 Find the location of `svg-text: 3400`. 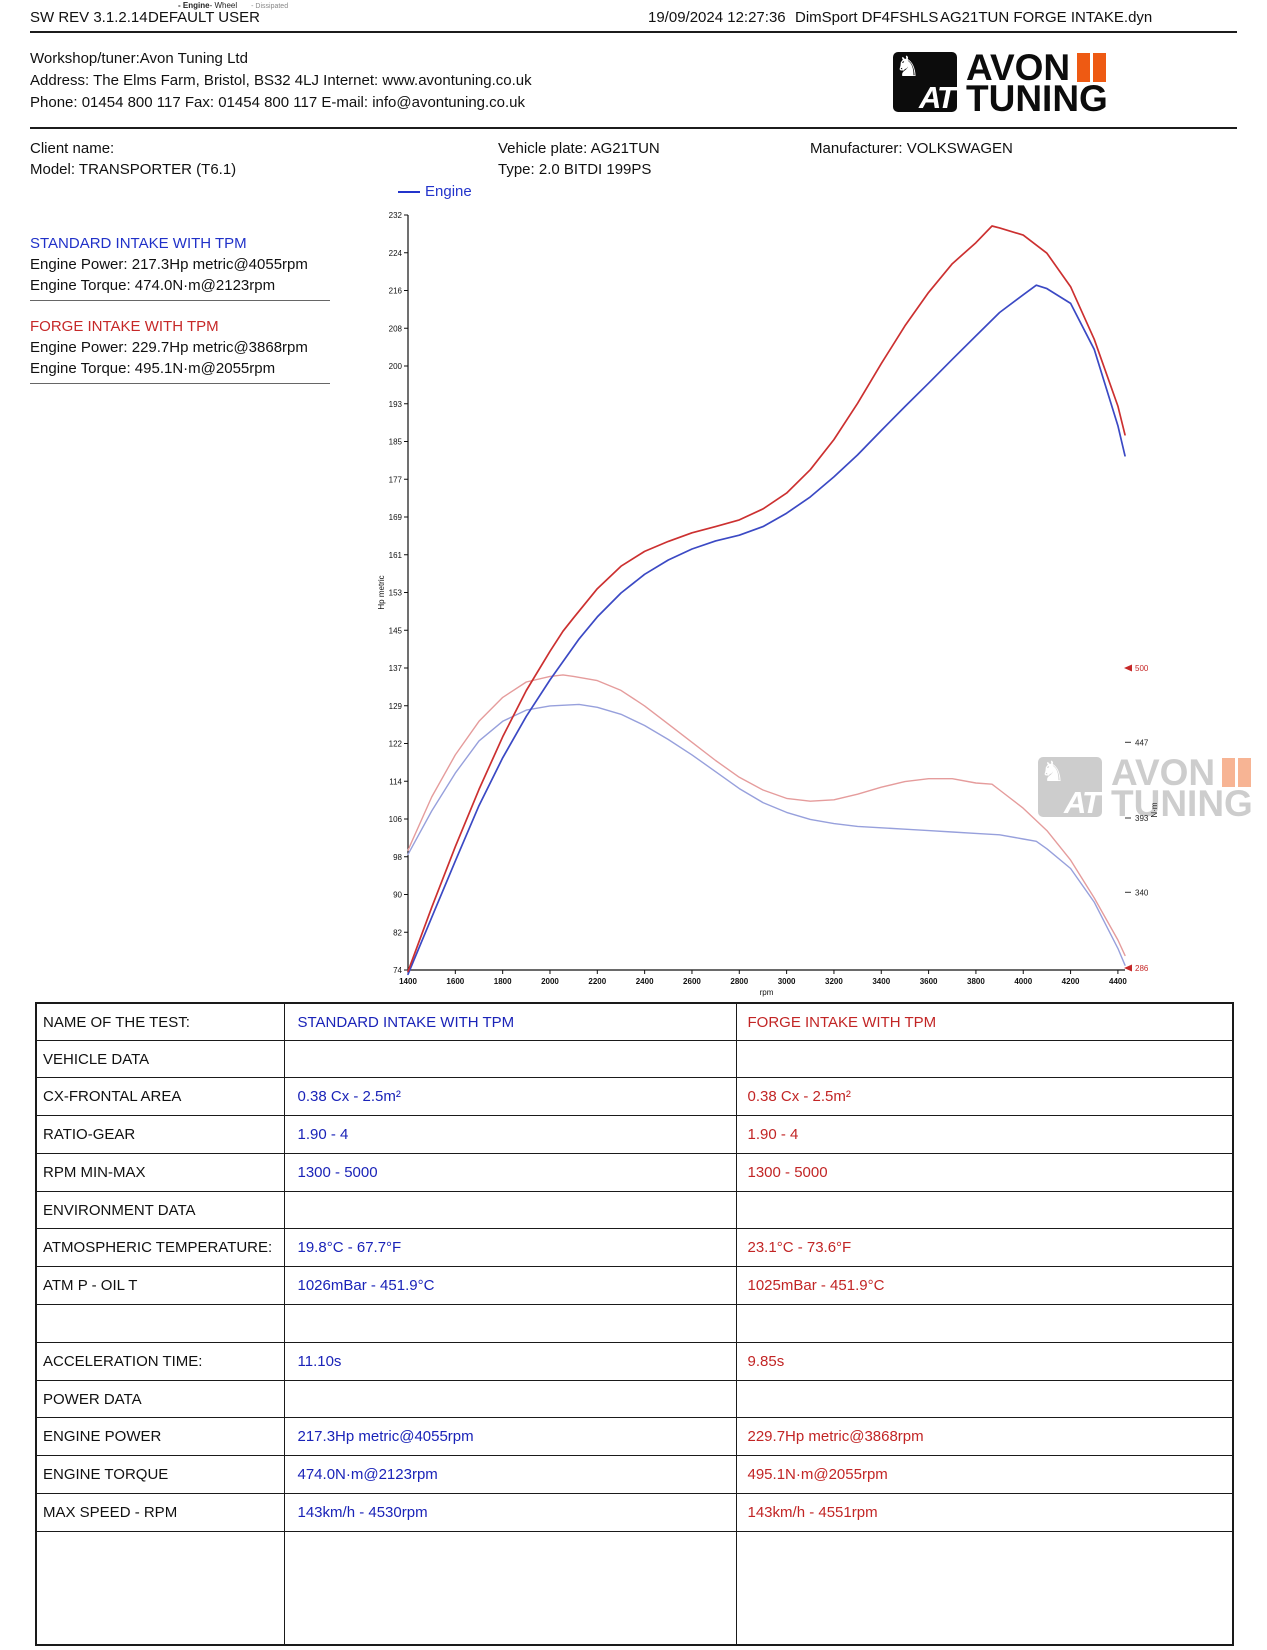

svg-text: 3400 is located at coordinates (881, 981).